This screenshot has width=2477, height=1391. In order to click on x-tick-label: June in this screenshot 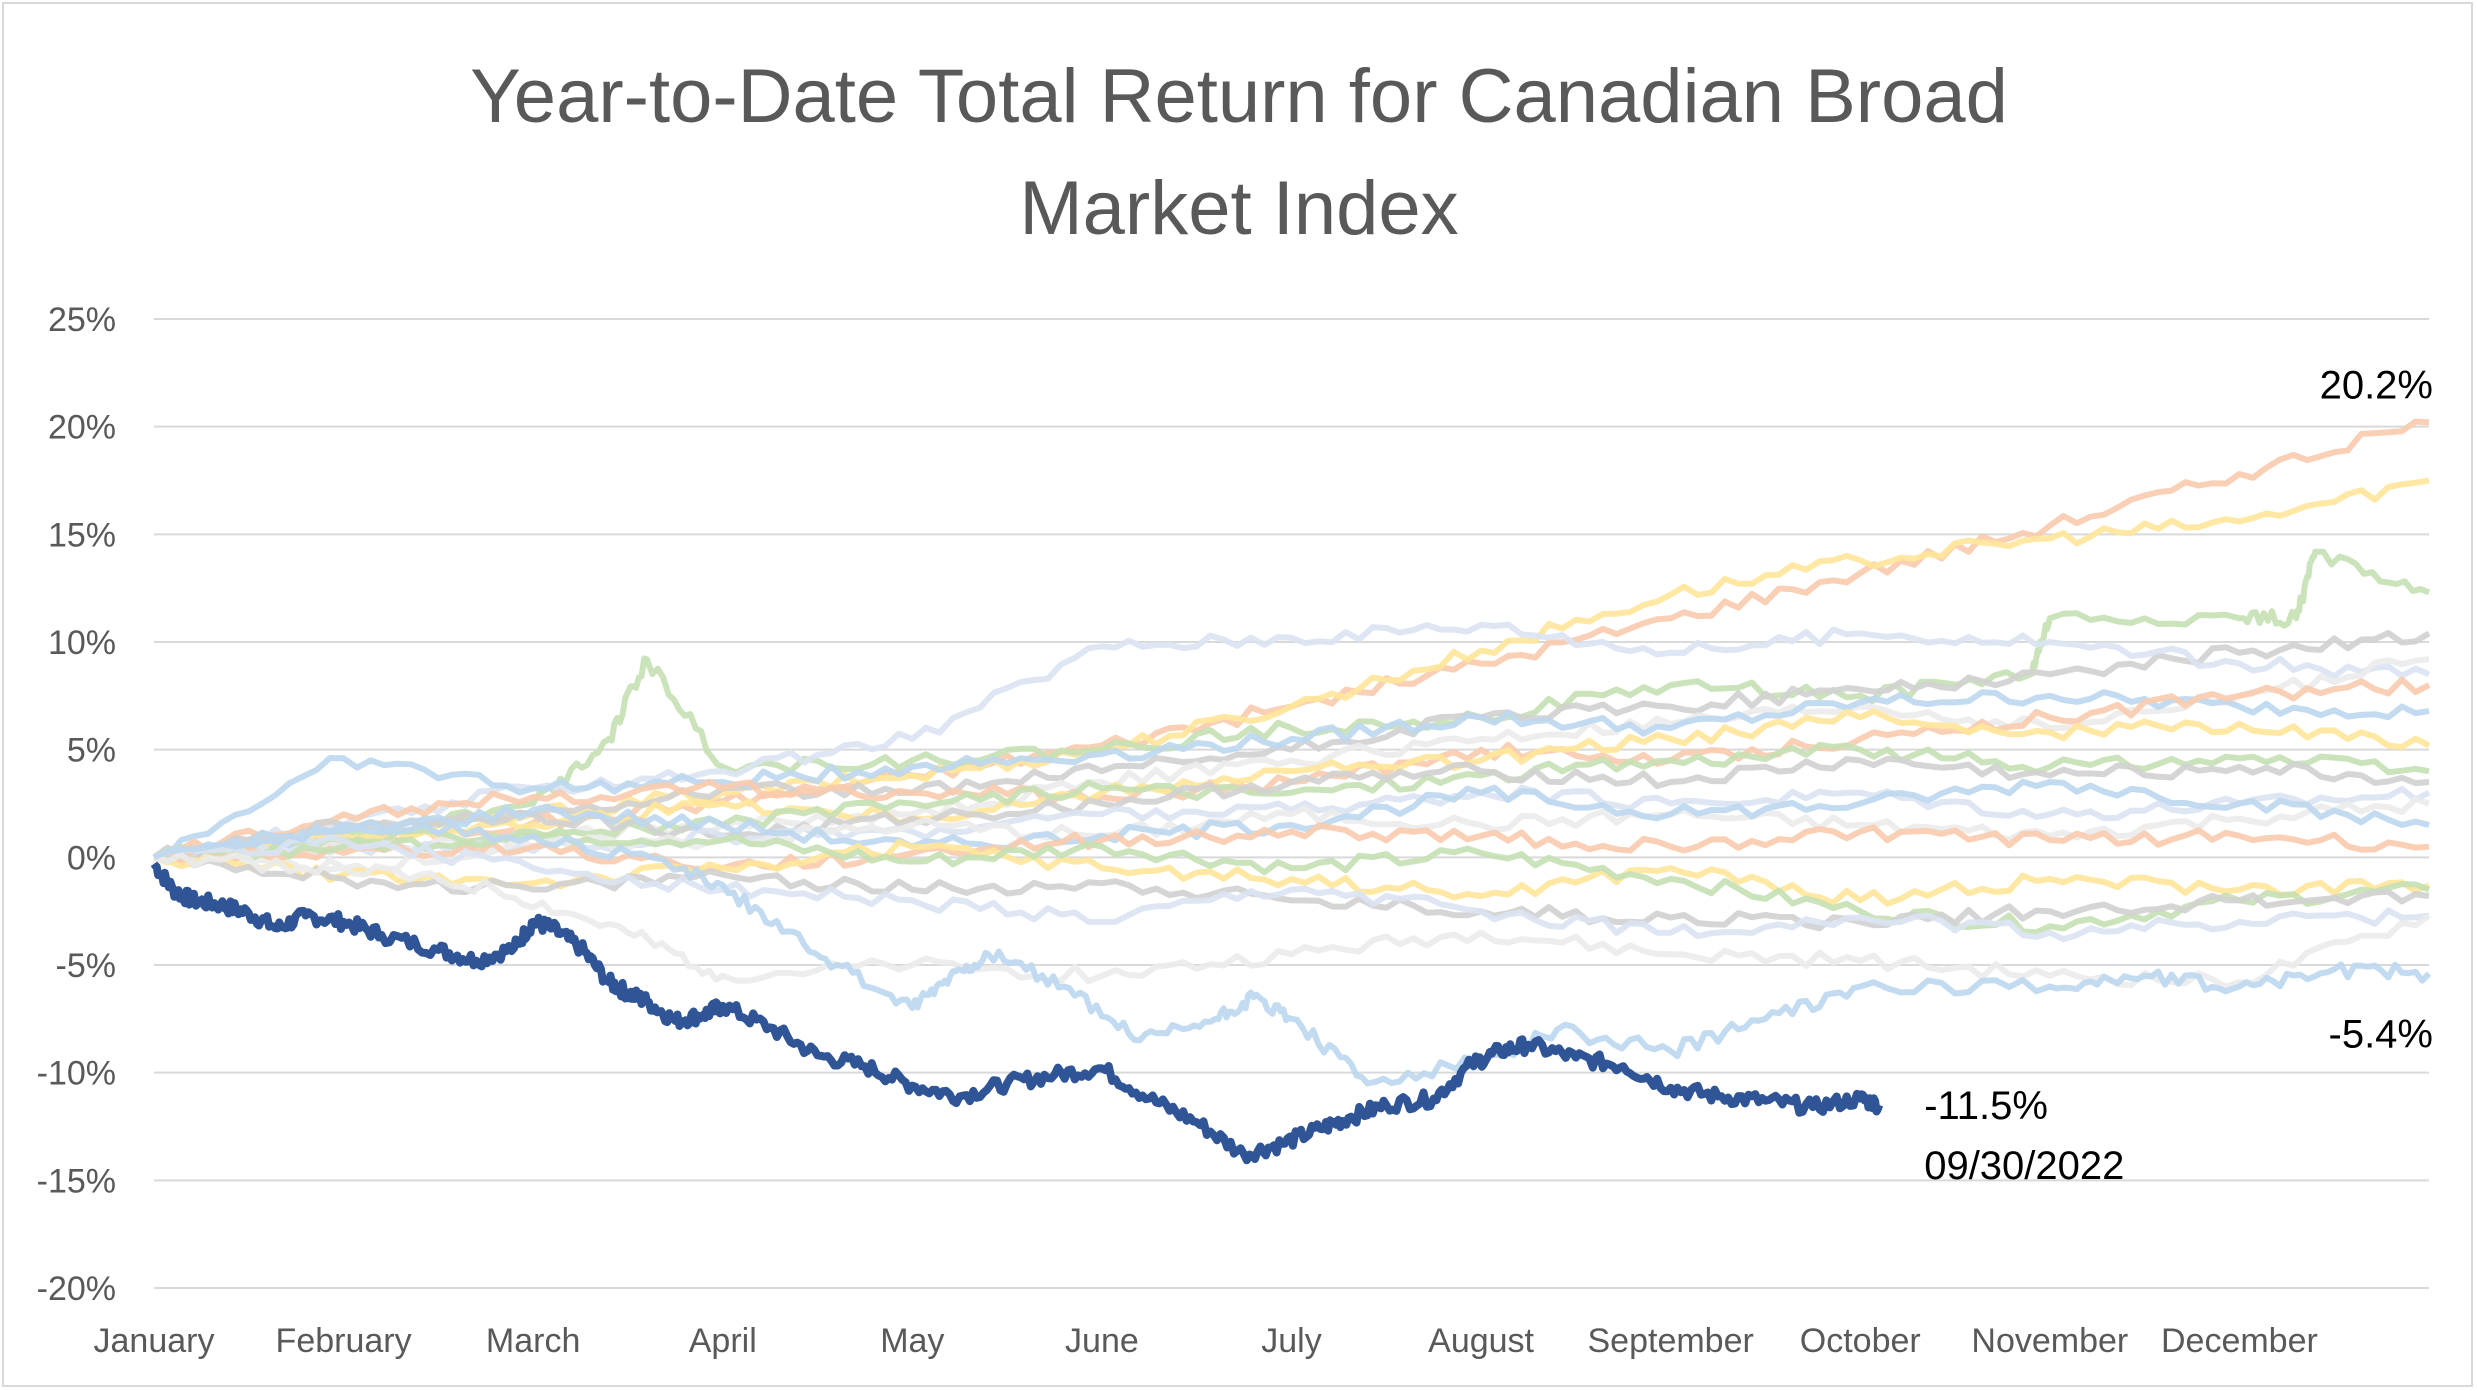, I will do `click(1102, 1341)`.